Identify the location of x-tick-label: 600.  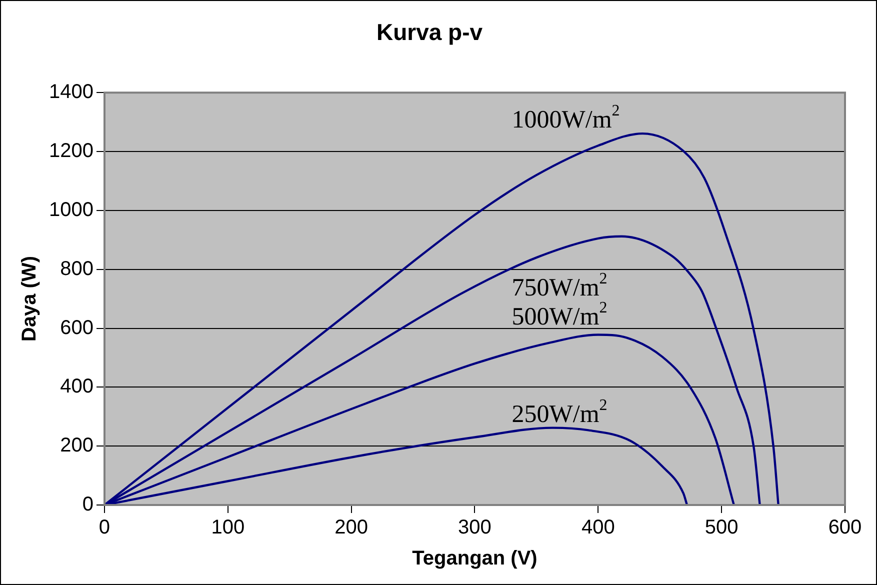
(845, 527).